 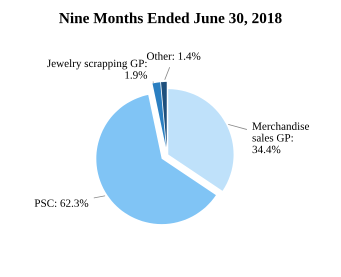 What do you see at coordinates (281, 138) in the screenshot?
I see `slice-label: Merchandise sales GP: 34.4%` at bounding box center [281, 138].